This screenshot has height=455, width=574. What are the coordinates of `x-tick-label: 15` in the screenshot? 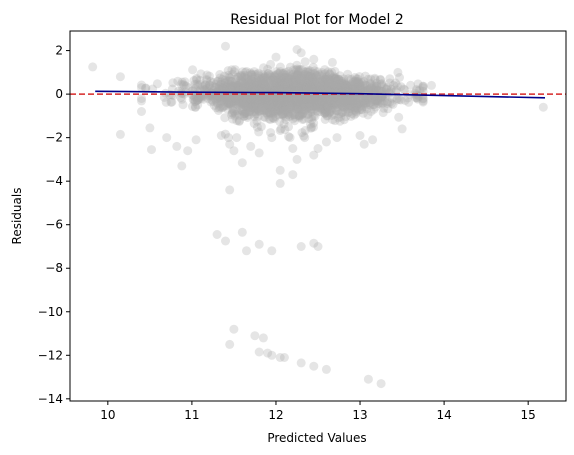 It's located at (528, 415).